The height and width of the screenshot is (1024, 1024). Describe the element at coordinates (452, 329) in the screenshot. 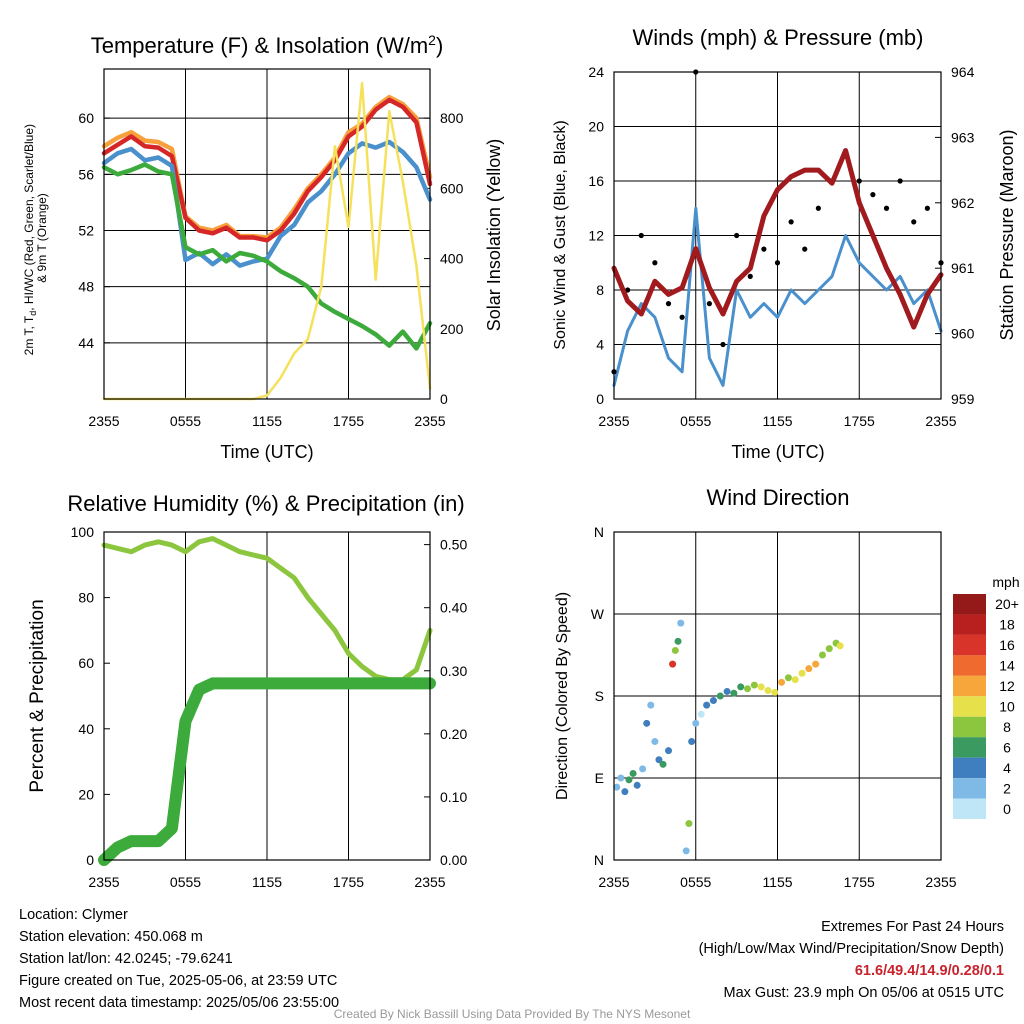

I see `y2-tick-label: 200` at that location.